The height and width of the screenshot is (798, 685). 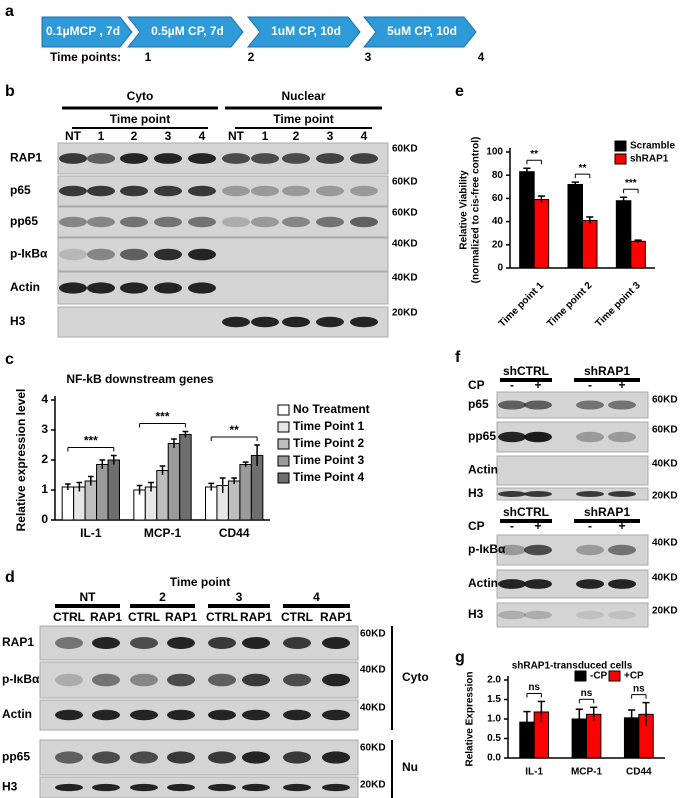 I want to click on panel-title: Time point, so click(x=200, y=582).